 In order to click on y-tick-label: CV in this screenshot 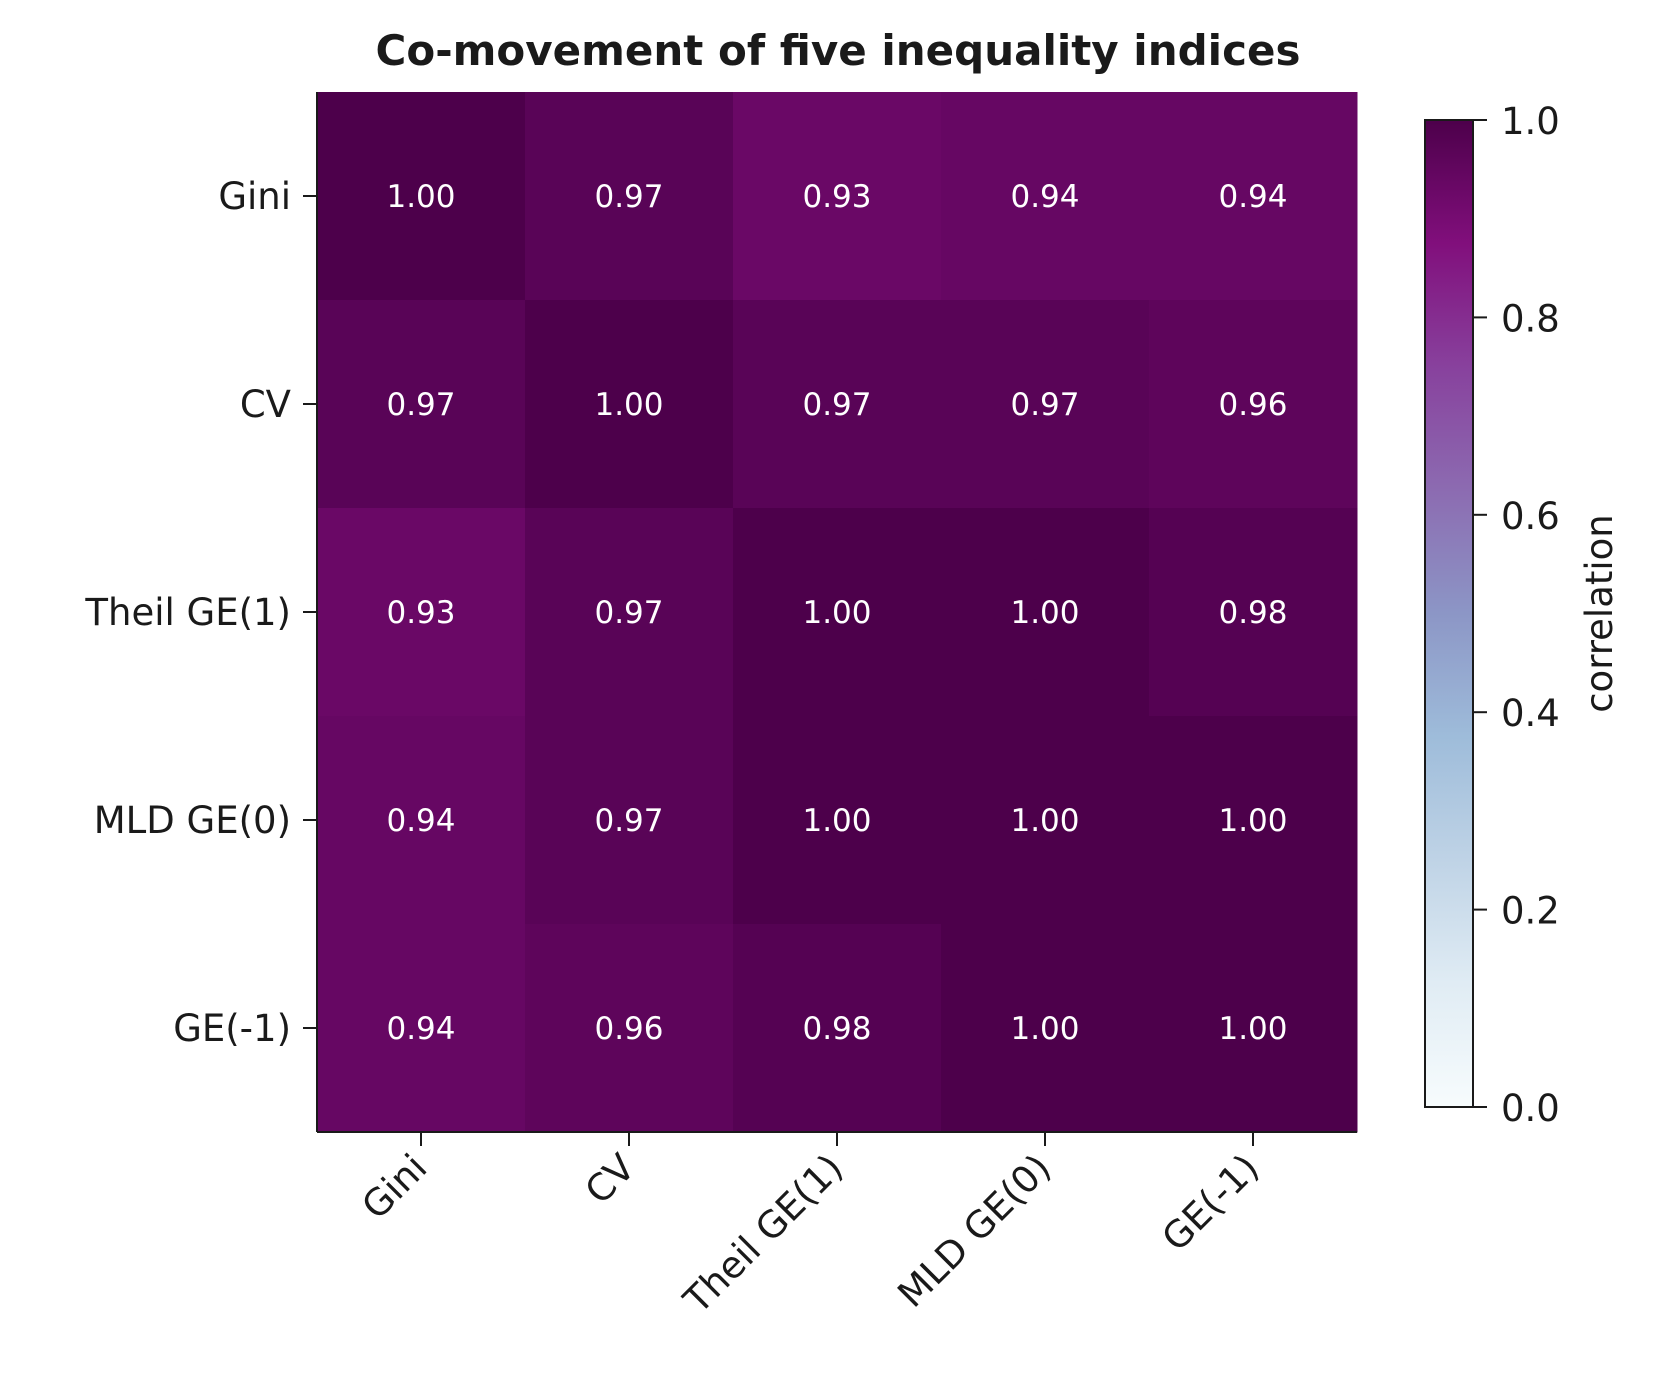, I will do `click(265, 404)`.